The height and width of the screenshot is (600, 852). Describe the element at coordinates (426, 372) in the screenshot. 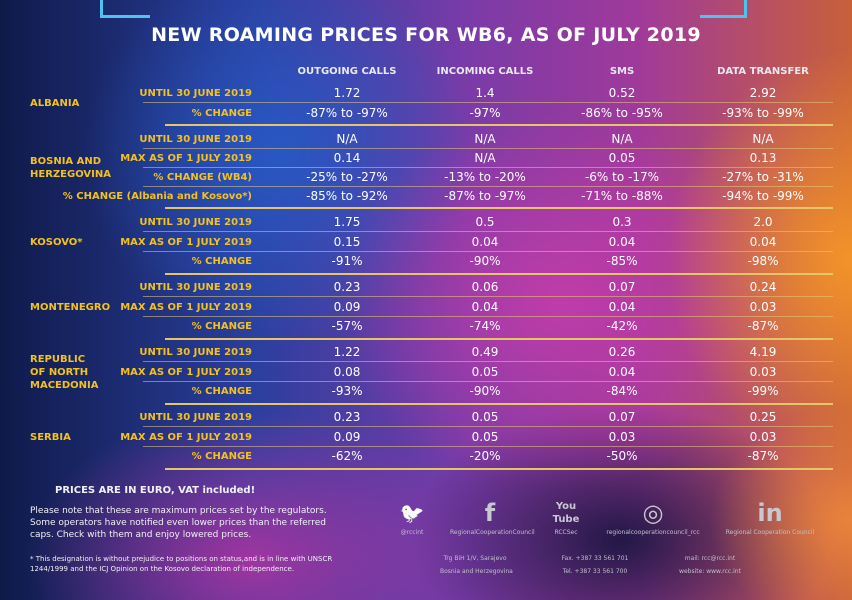

I see `table-row: MAX AS OF 1 JULY 2019 0.08 0.05 0.04 0.03` at that location.